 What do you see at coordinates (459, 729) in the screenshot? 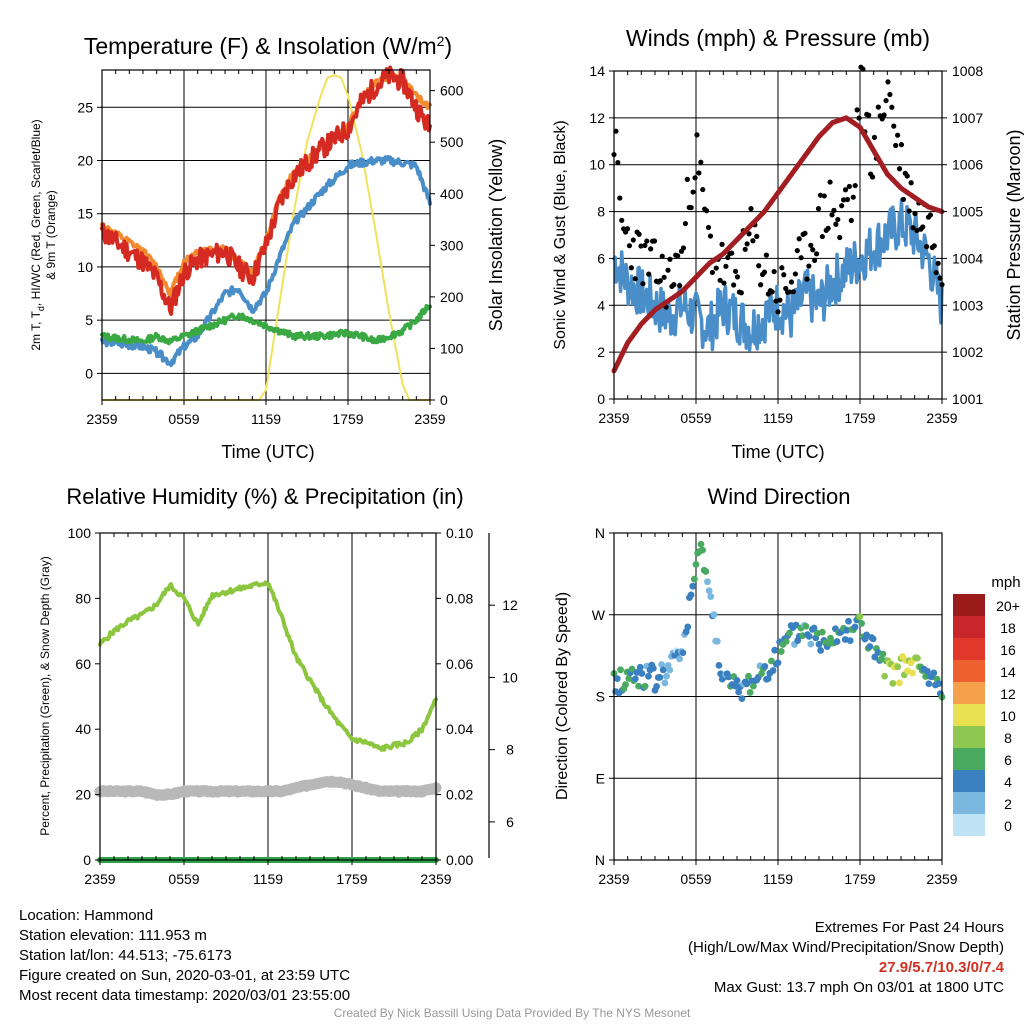
I see `y2-tick-label: 0.04` at bounding box center [459, 729].